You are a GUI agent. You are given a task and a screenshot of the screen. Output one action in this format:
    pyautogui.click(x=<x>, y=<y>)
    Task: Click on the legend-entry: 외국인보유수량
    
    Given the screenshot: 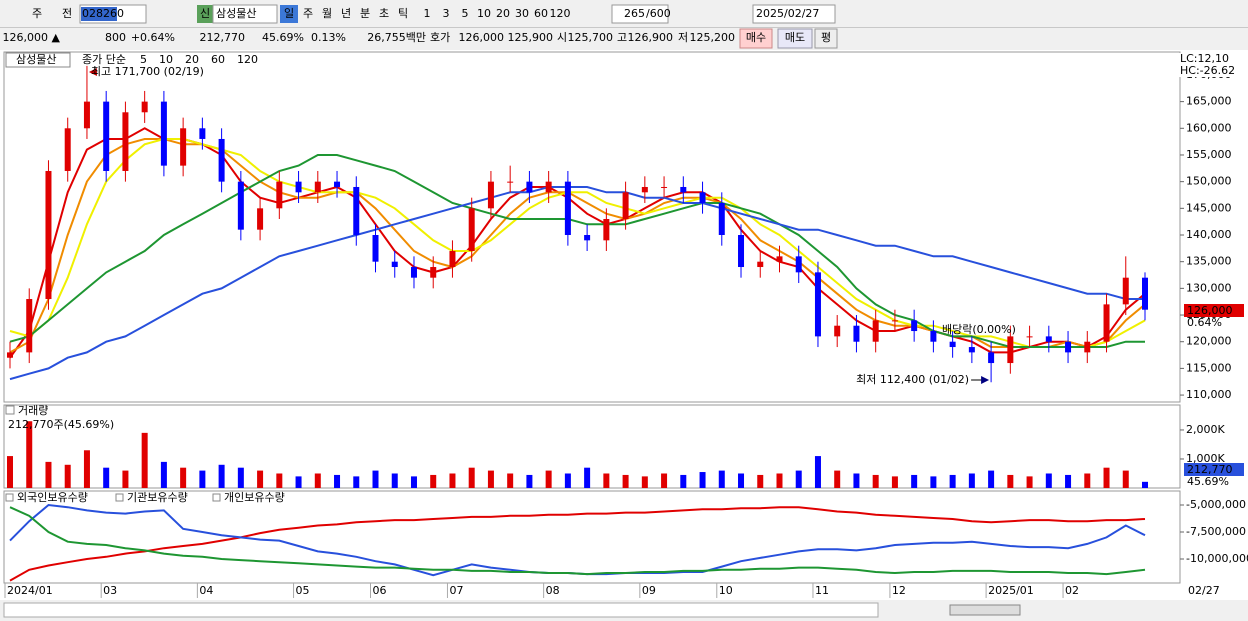 What is the action you would take?
    pyautogui.click(x=52, y=497)
    